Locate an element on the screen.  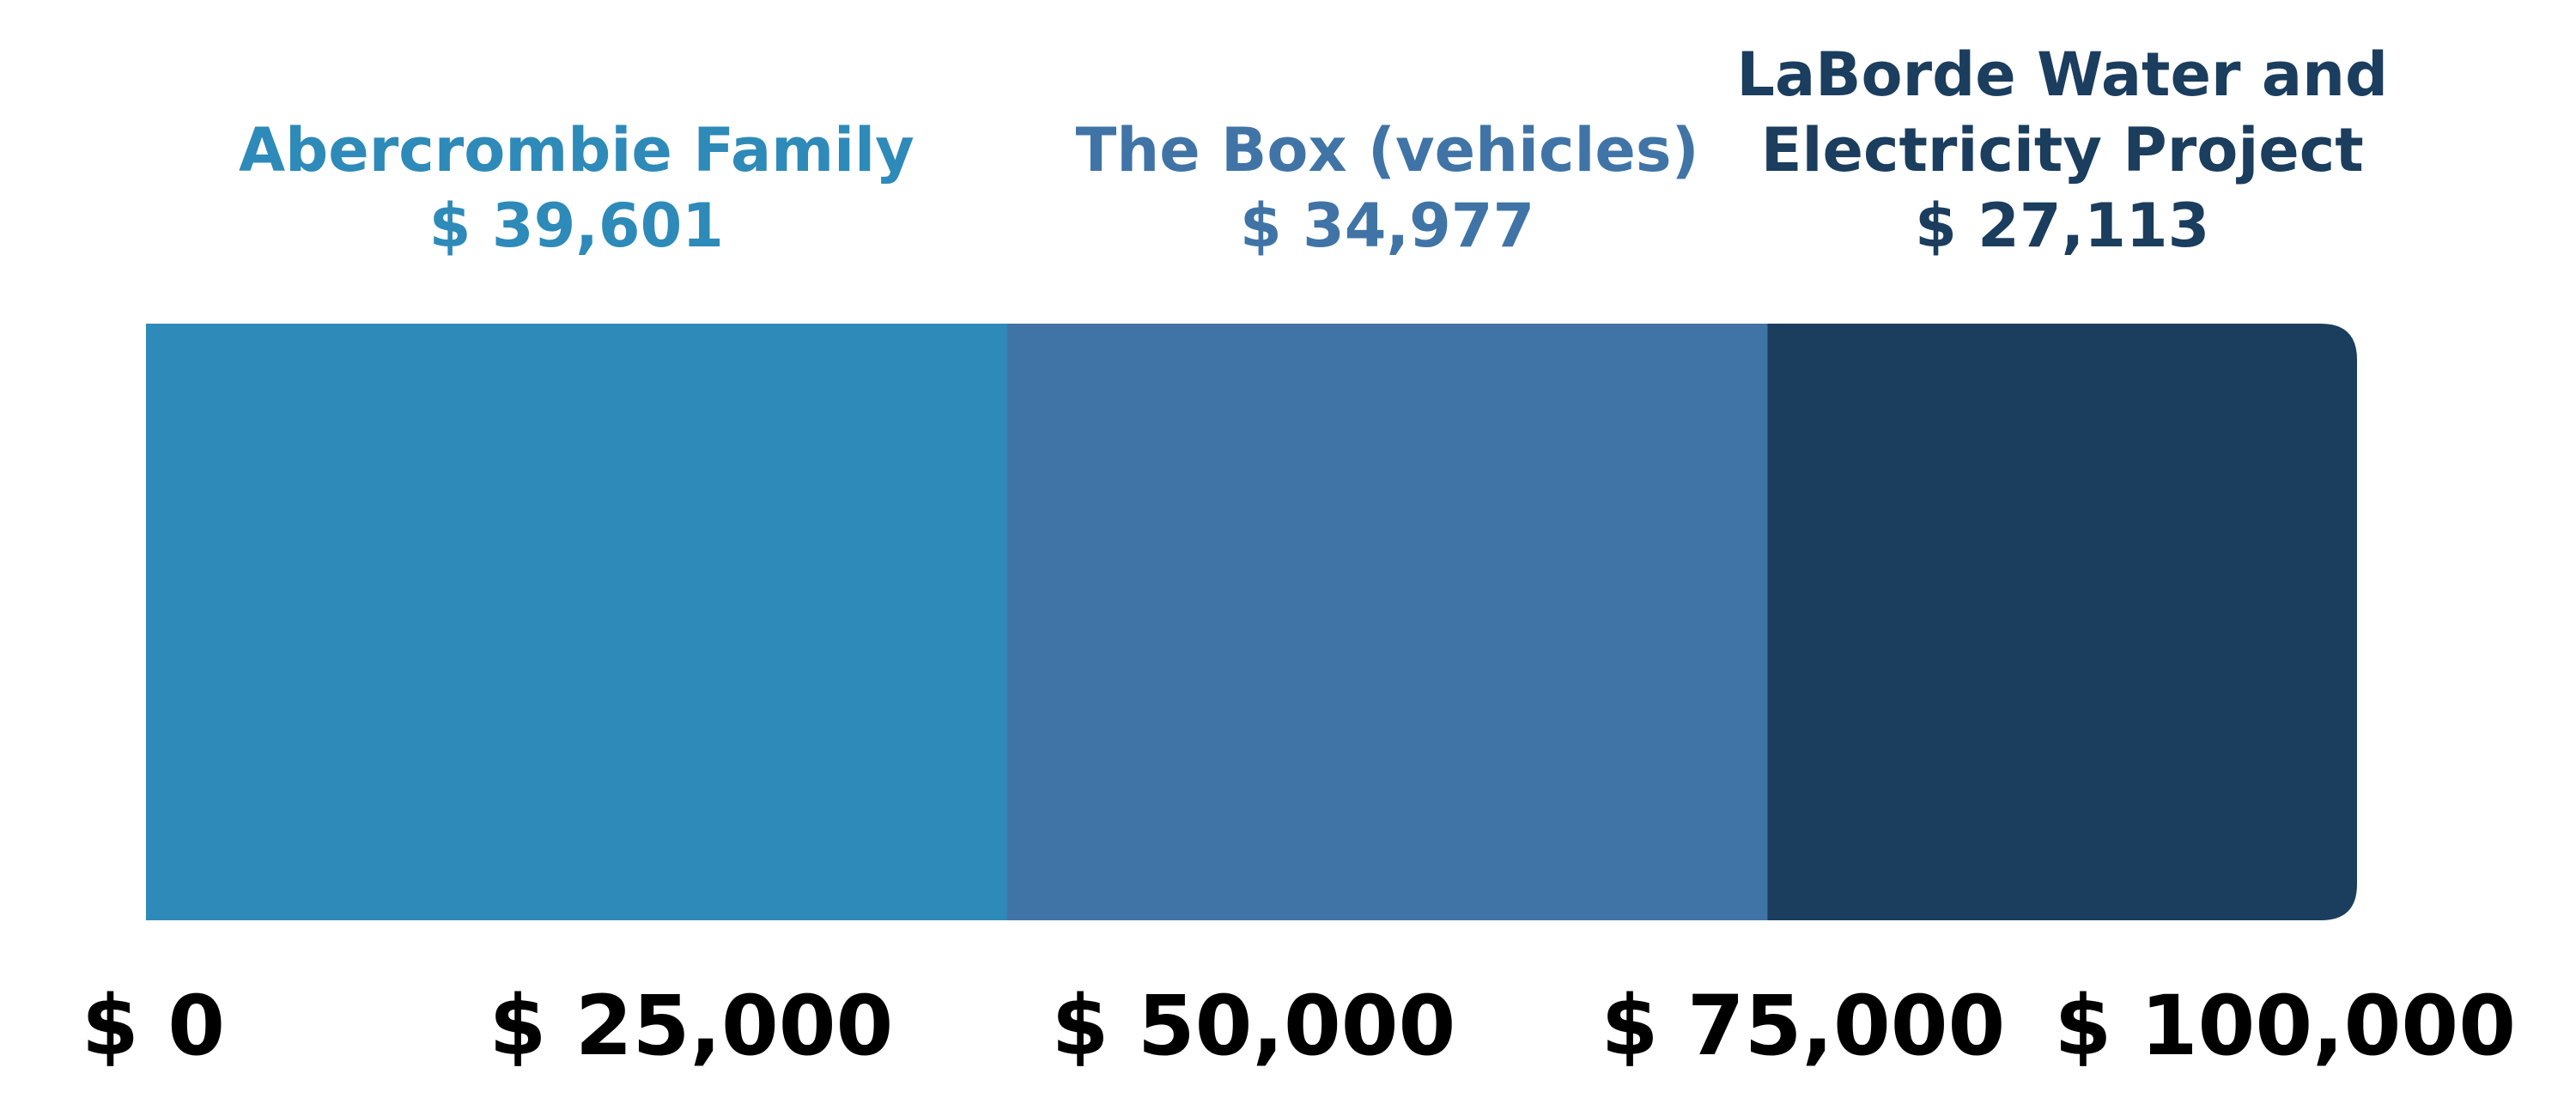
bar-segment is located at coordinates (2062, 622).